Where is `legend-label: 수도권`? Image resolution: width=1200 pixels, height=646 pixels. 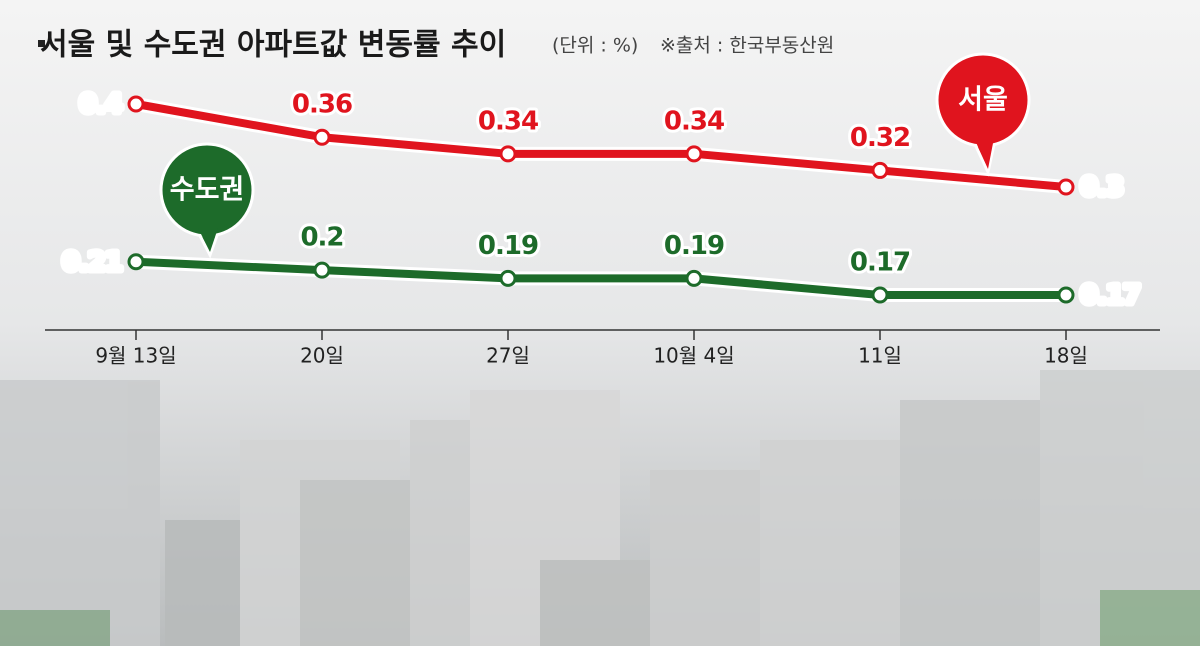 legend-label: 수도권 is located at coordinates (207, 190).